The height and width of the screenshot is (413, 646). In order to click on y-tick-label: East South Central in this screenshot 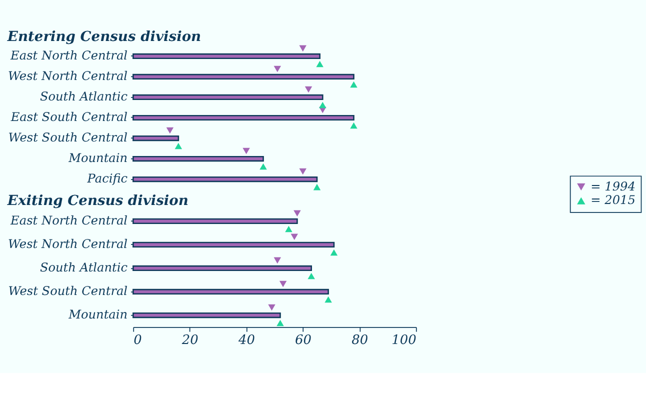, I will do `click(69, 117)`.